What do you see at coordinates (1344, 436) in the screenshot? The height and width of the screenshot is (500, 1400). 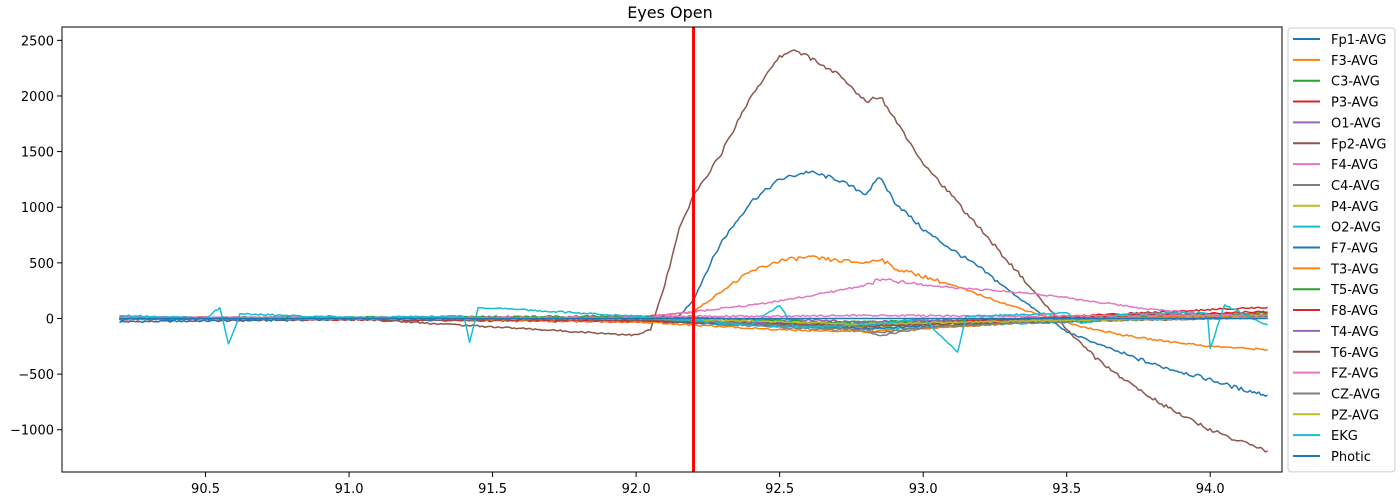 I see `legend-label: EKG` at bounding box center [1344, 436].